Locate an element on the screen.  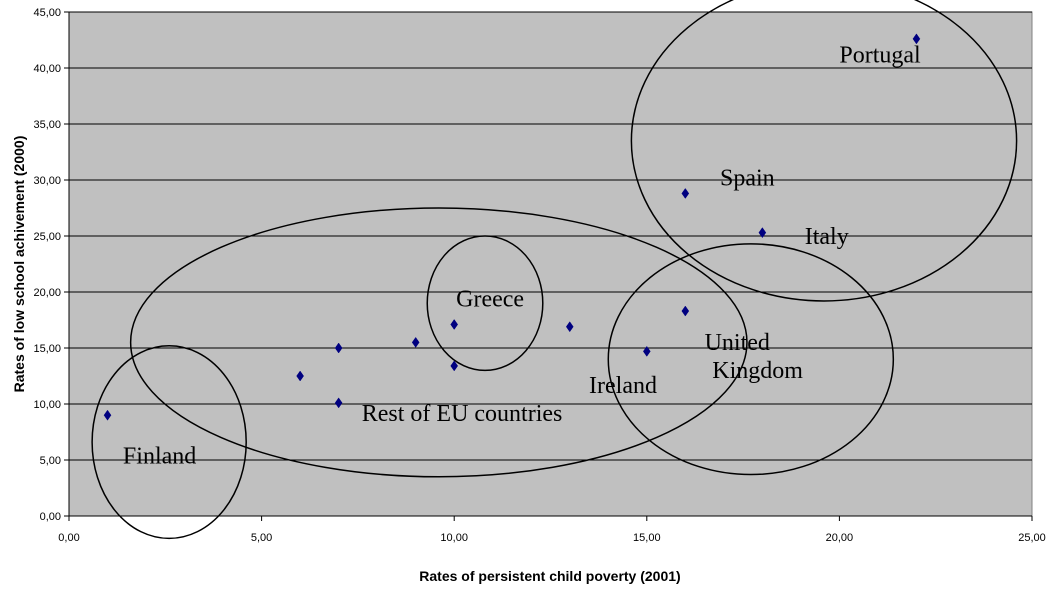
x-tick-label: 25,00 is located at coordinates (1032, 538).